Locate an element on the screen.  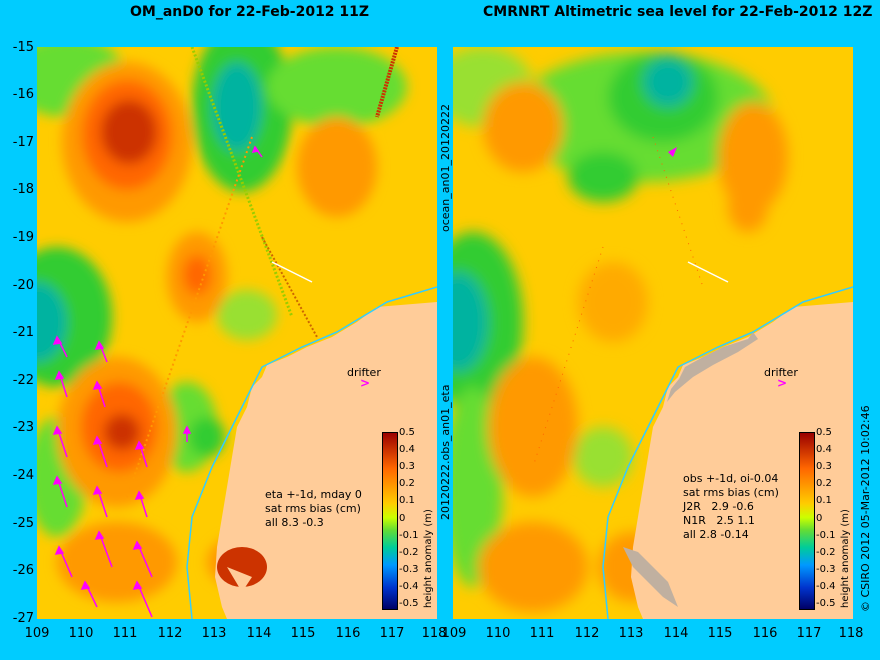
y-tick: -20 is located at coordinates (23, 285).